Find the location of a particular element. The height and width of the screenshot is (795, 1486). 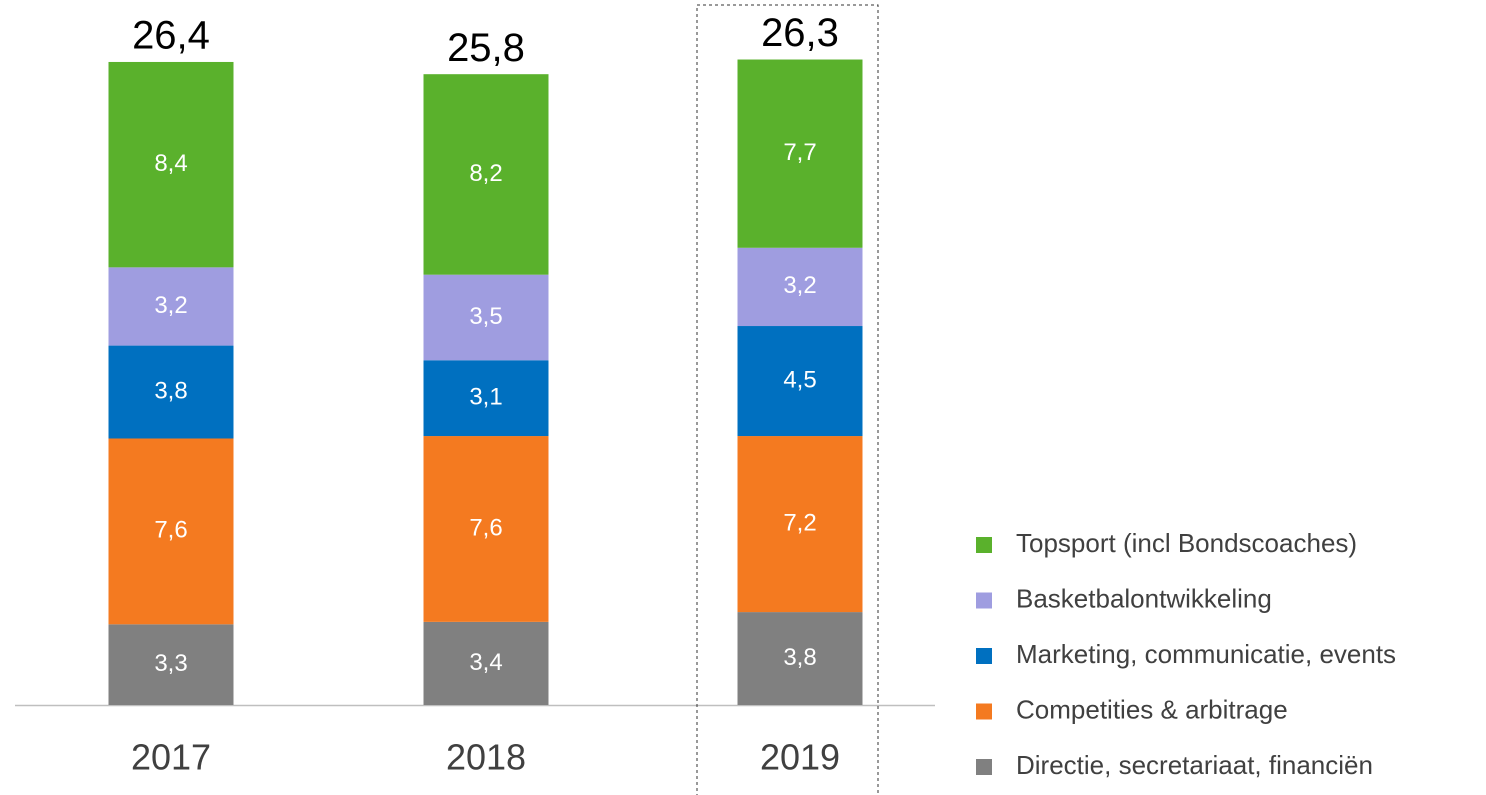

value-label: 8,2 is located at coordinates (485, 173).